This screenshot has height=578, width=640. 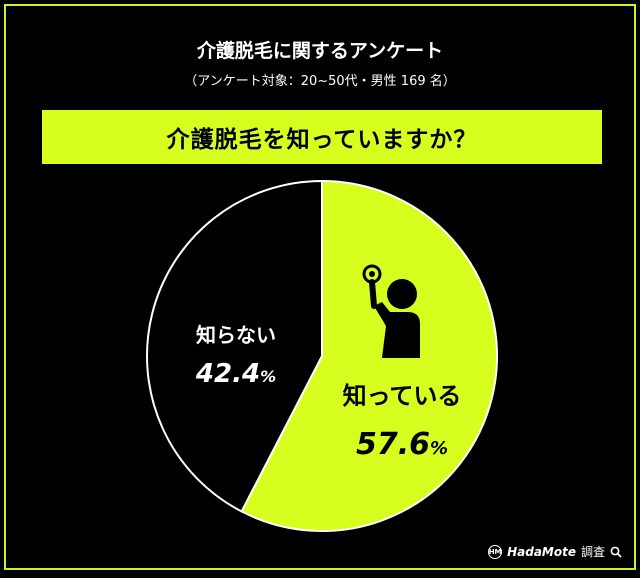 What do you see at coordinates (402, 444) in the screenshot?
I see `slice-value-0: 57.6%` at bounding box center [402, 444].